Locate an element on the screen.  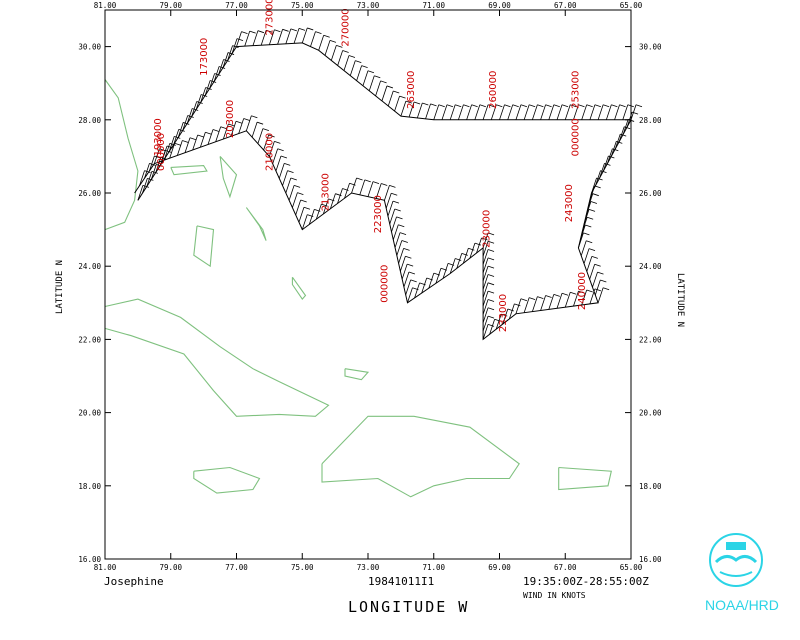
coast-florida is located at coordinates (121, 155).